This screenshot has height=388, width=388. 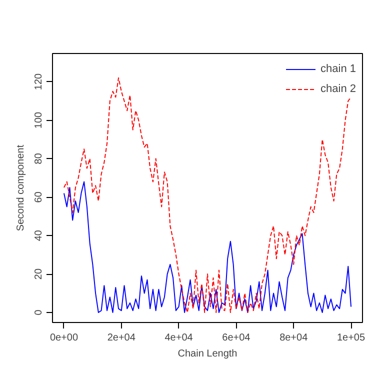 What do you see at coordinates (39, 81) in the screenshot?
I see `y-tick-label: 120` at bounding box center [39, 81].